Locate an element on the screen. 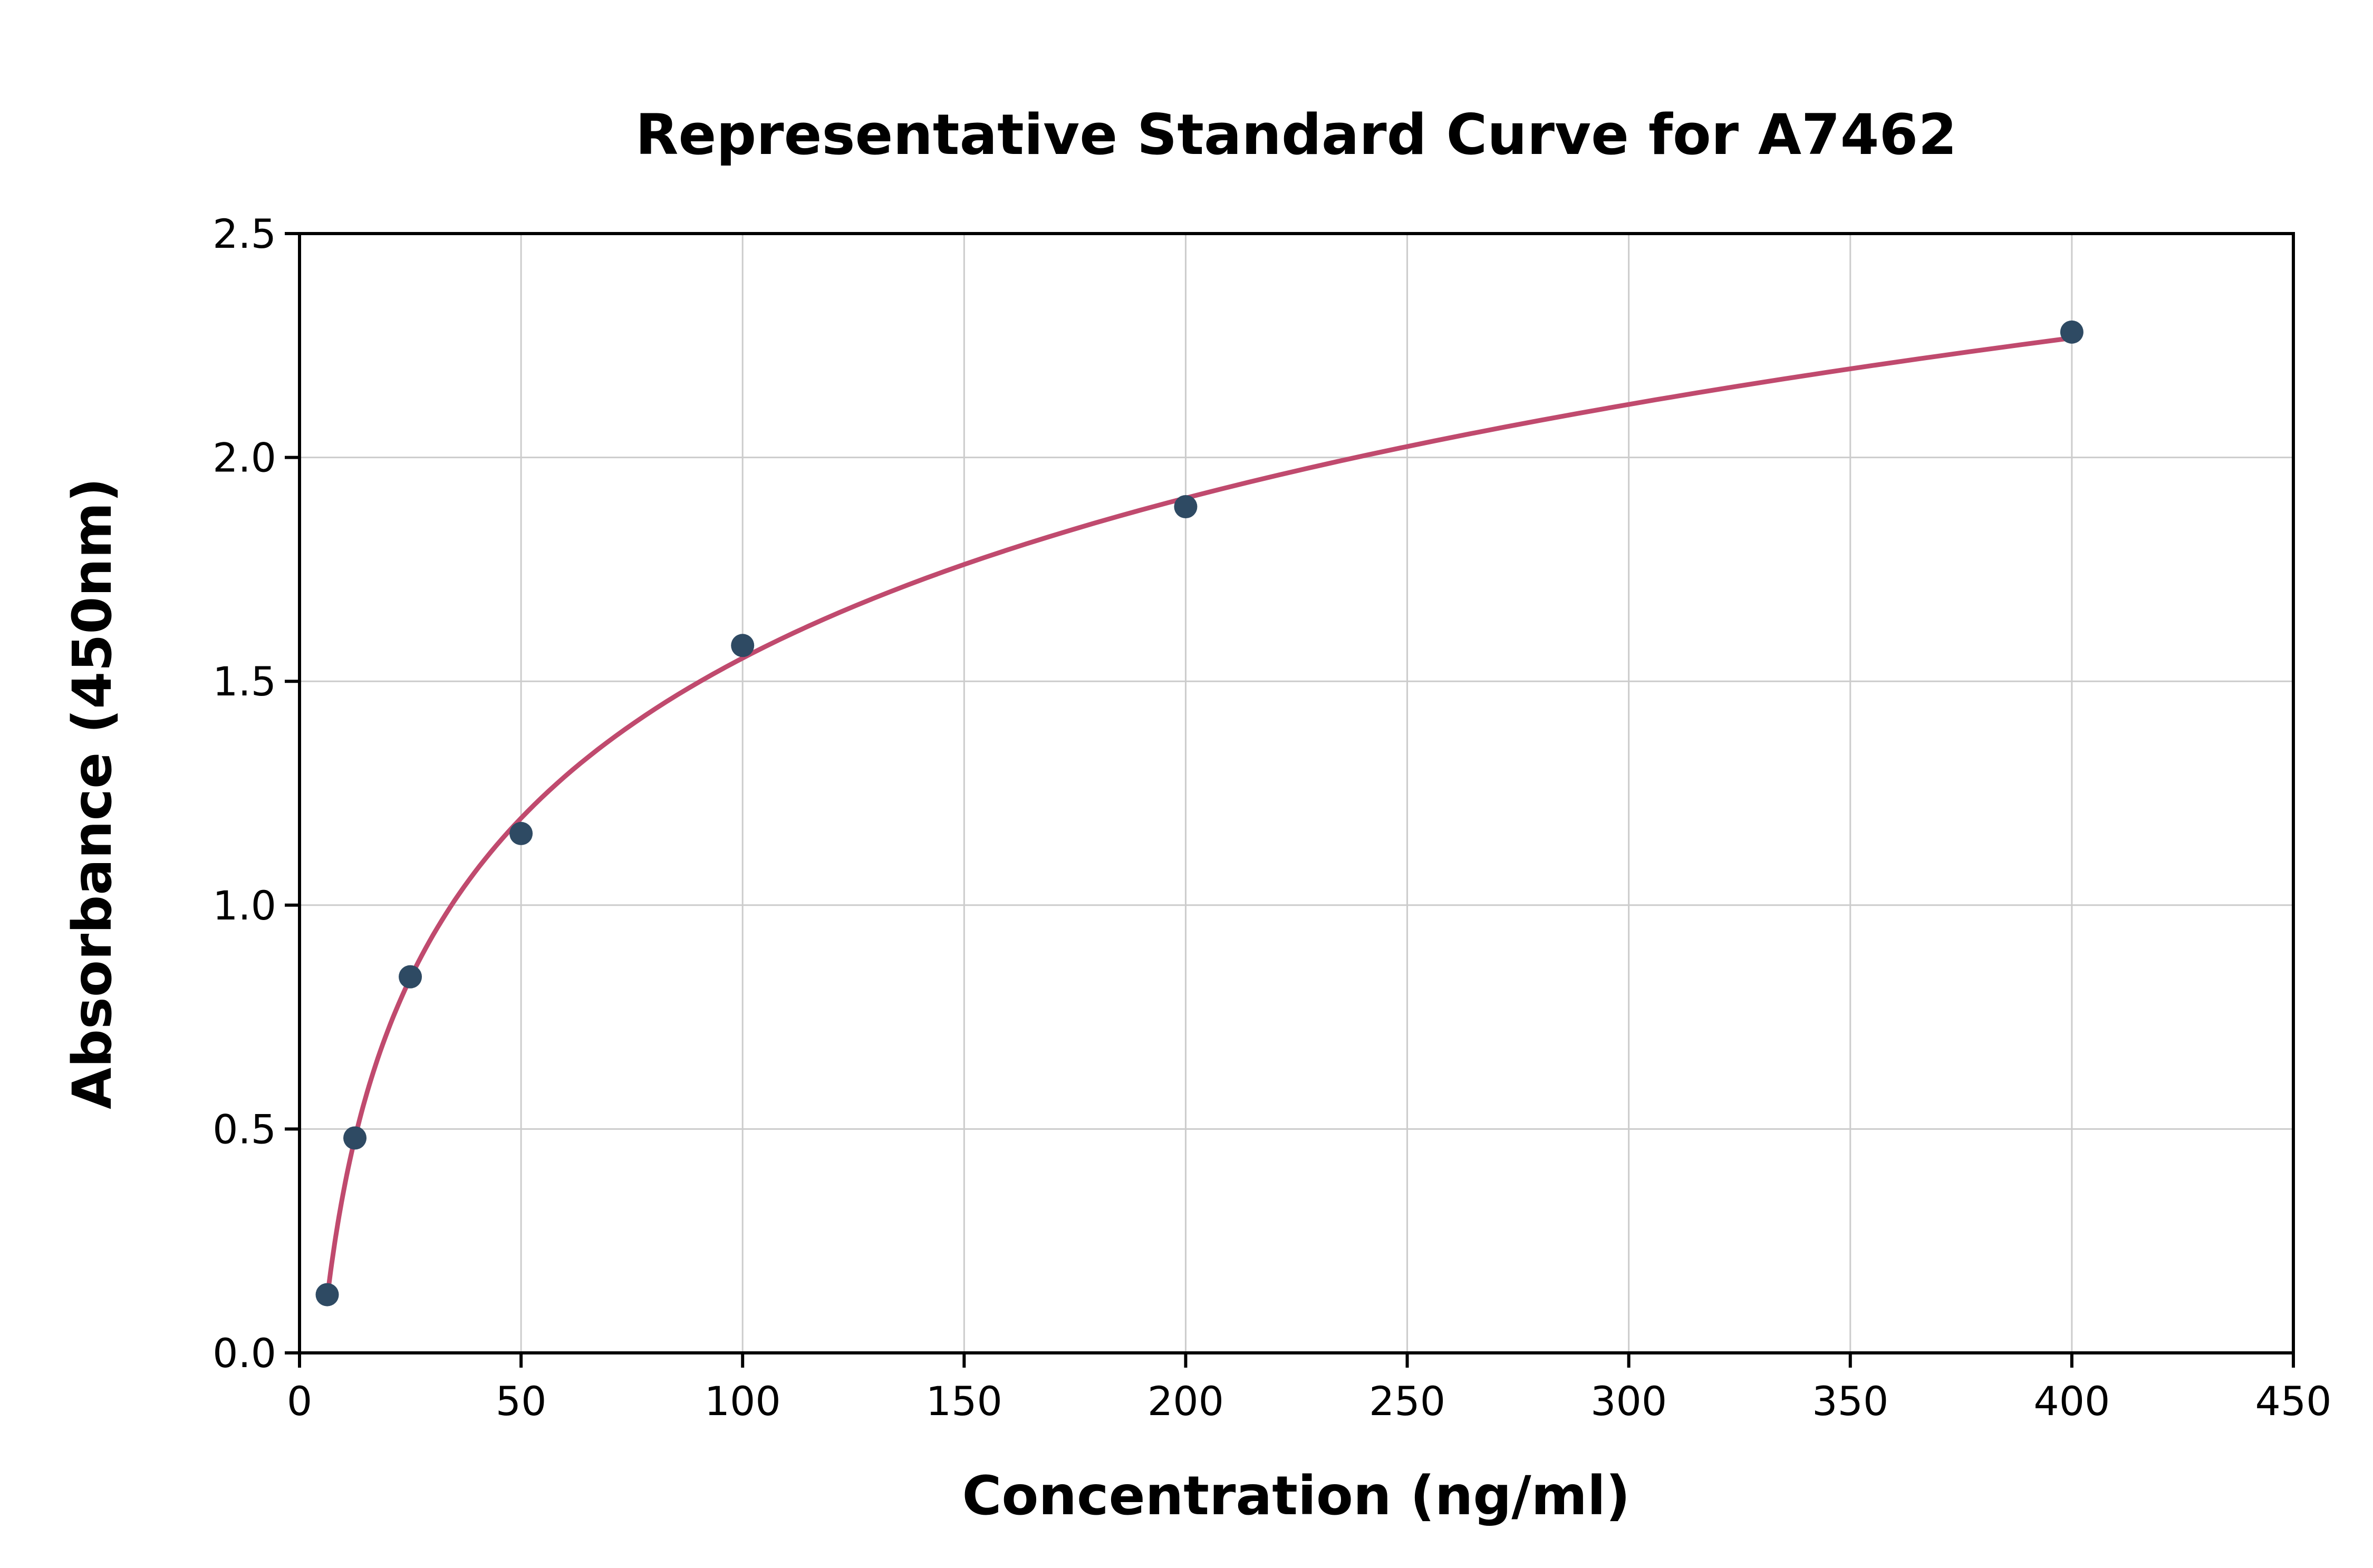 This screenshot has height=1568, width=2373. chart-title: Representative Standard Curve for A7462 is located at coordinates (1296, 134).